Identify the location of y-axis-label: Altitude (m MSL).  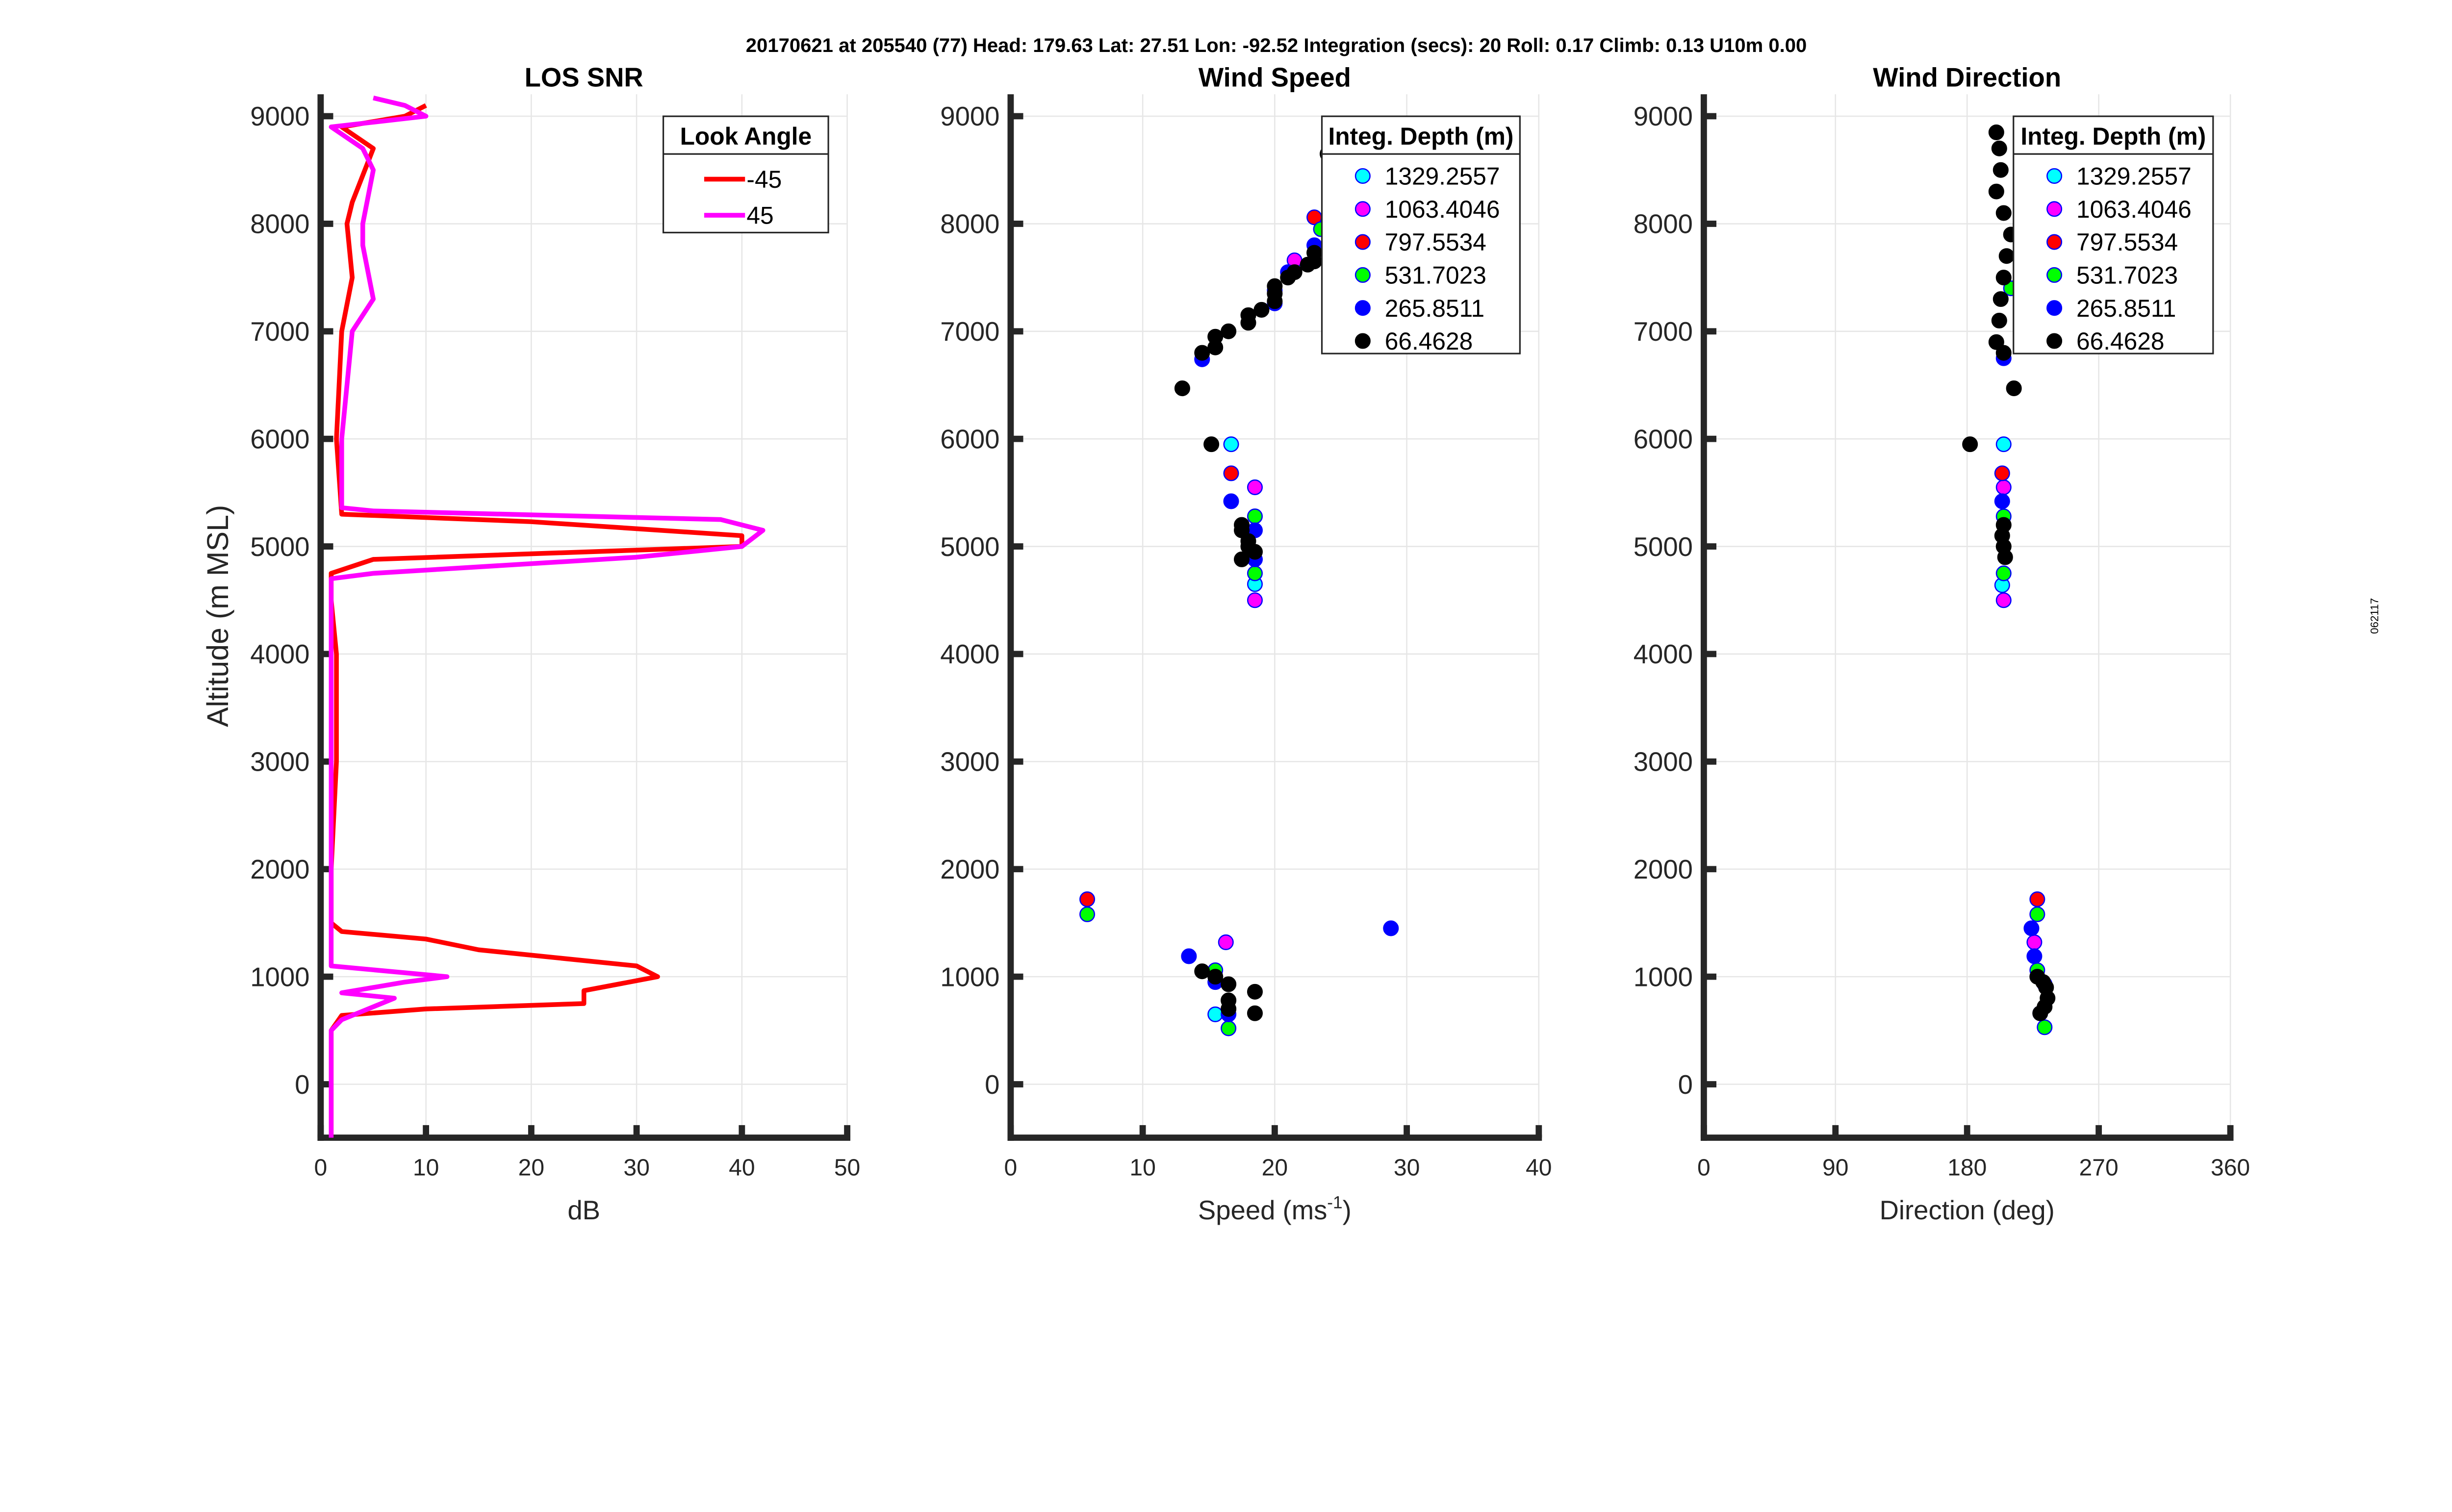
(217, 616).